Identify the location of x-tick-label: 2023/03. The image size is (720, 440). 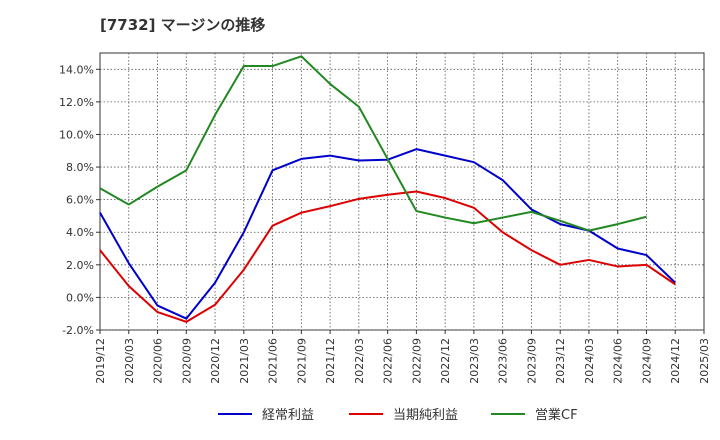
(474, 361).